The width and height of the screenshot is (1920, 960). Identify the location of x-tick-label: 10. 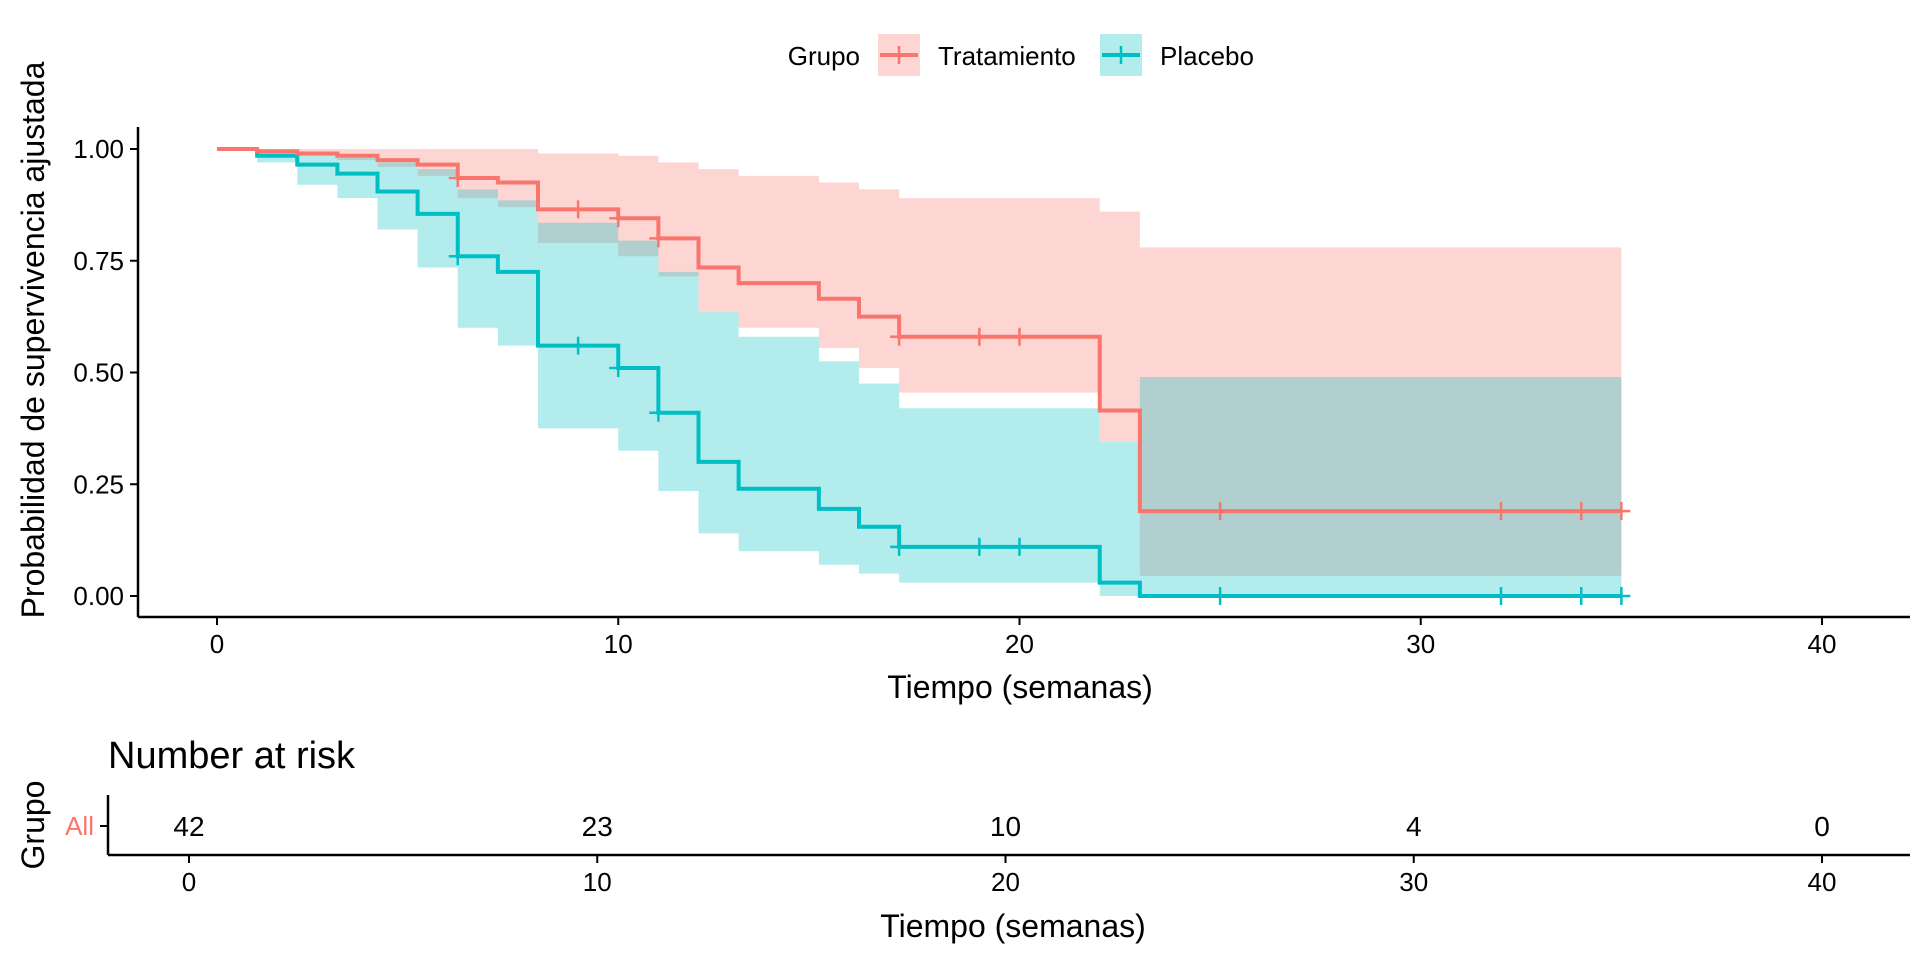
(618, 644).